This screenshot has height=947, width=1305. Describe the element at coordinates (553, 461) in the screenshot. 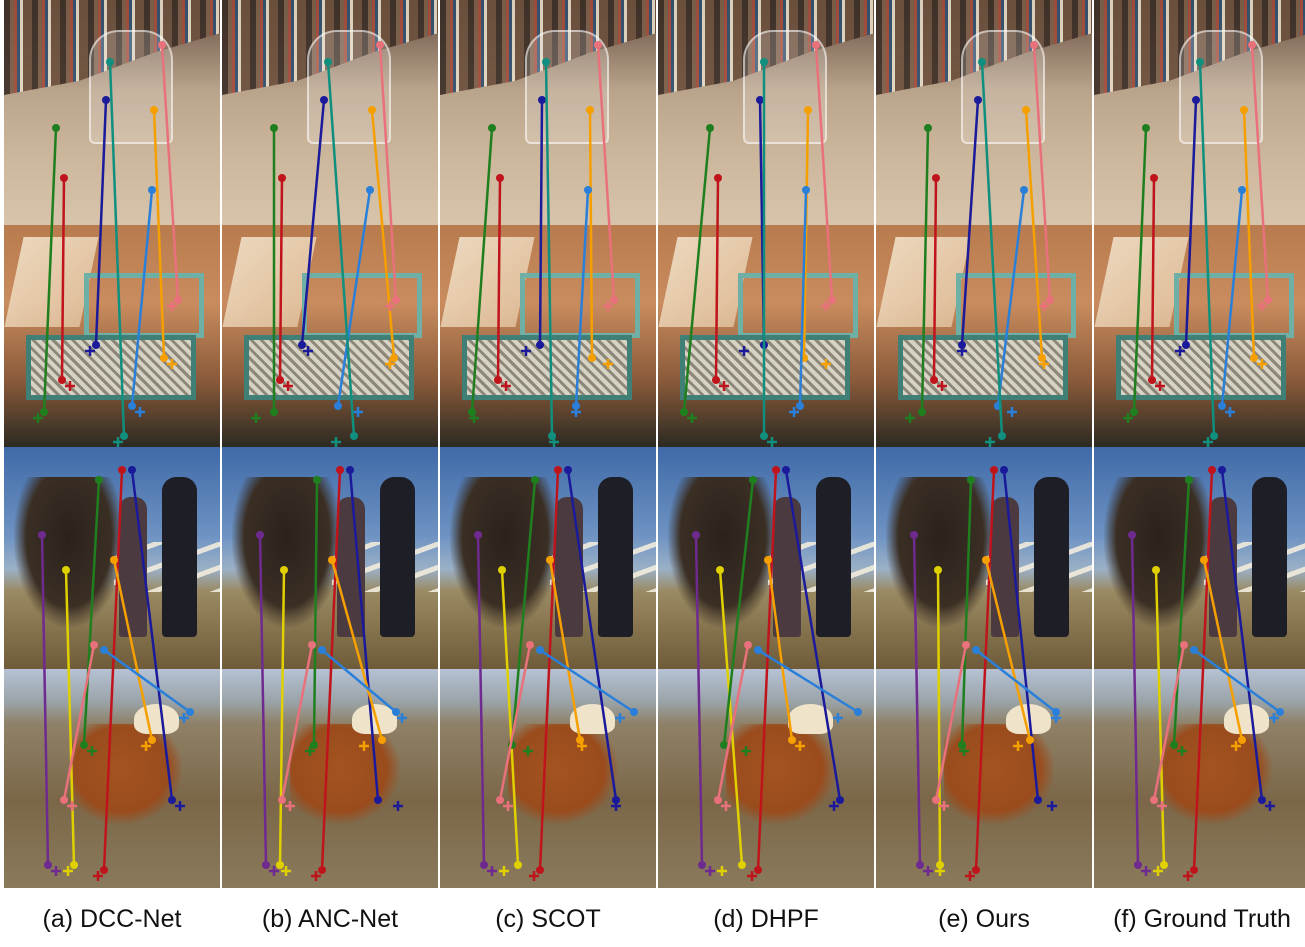

I see `keypoint-correspondence-overlay` at that location.